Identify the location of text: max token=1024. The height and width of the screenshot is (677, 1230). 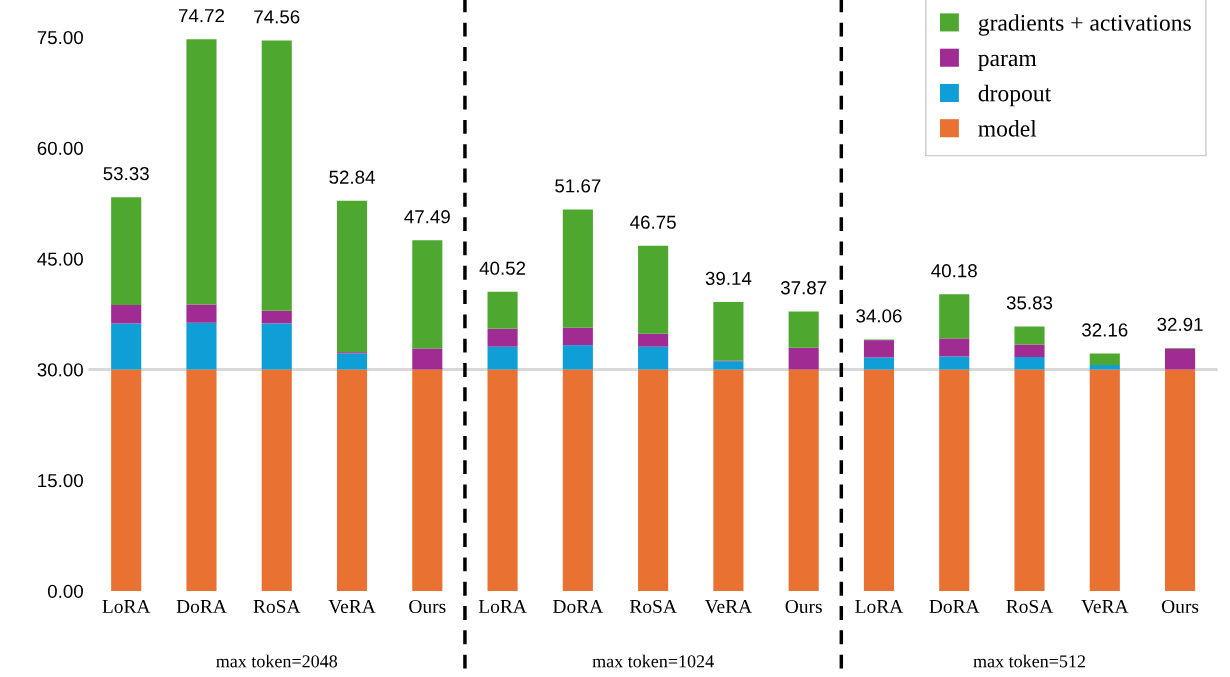
(653, 661).